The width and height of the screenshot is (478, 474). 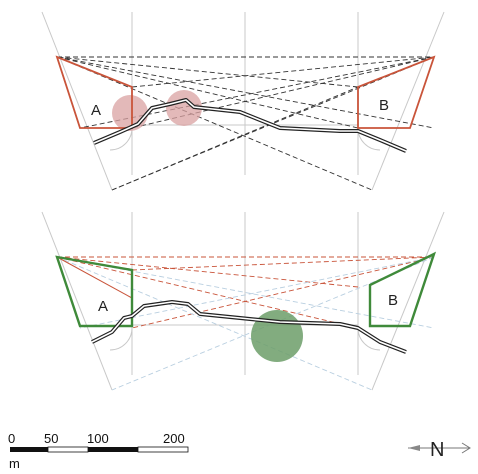 I want to click on bottom-circle, so click(x=277, y=336).